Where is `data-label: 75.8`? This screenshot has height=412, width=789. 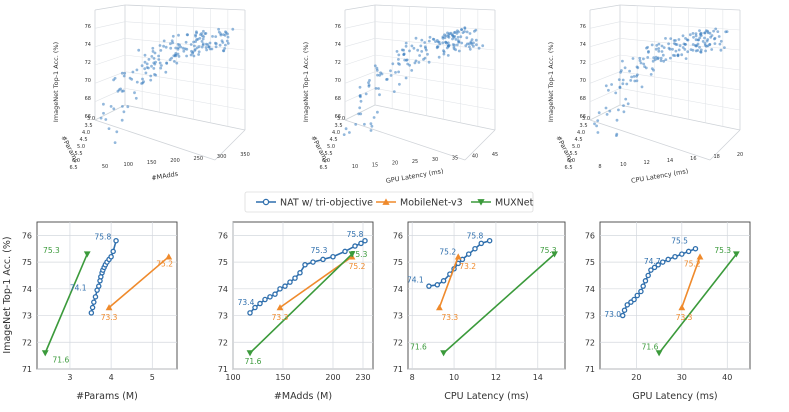 data-label: 75.8 is located at coordinates (475, 235).